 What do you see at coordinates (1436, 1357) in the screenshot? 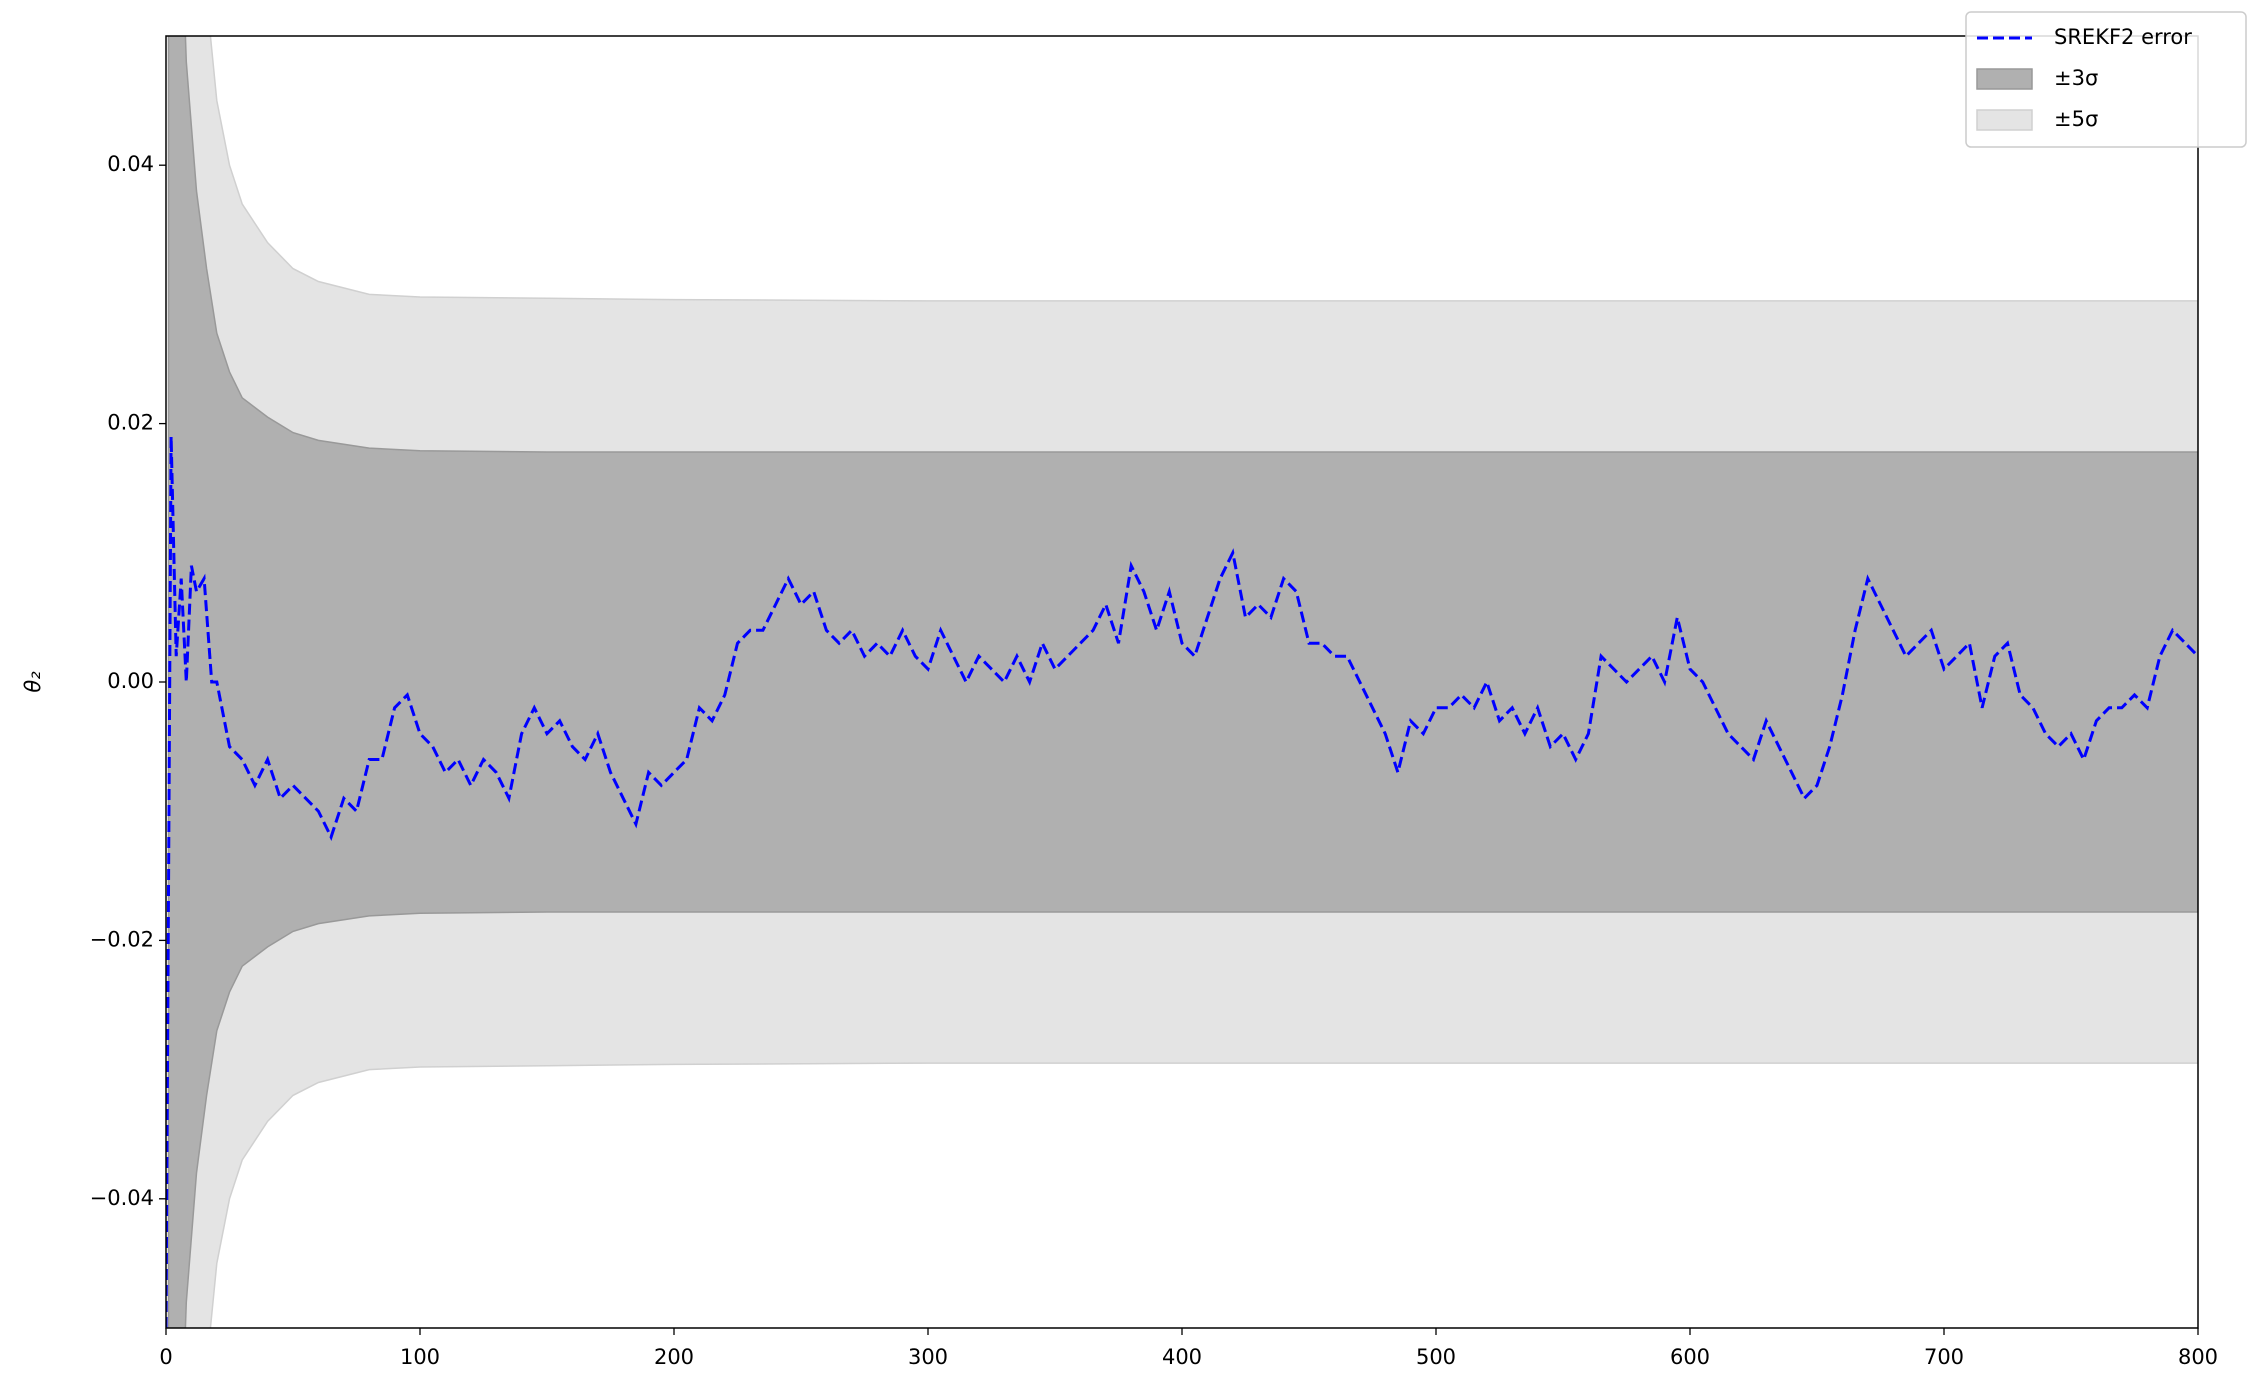
I see `x-tick-label: 500` at bounding box center [1436, 1357].